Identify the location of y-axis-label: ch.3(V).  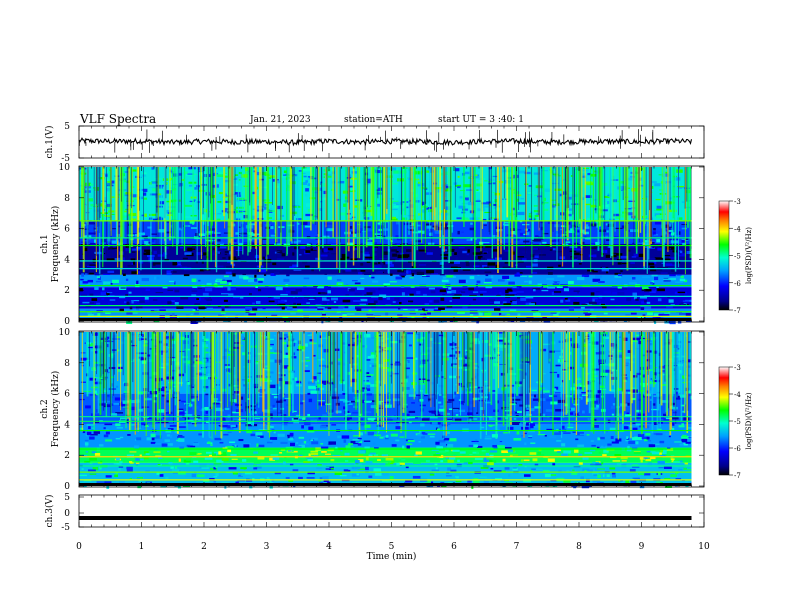
(49, 511).